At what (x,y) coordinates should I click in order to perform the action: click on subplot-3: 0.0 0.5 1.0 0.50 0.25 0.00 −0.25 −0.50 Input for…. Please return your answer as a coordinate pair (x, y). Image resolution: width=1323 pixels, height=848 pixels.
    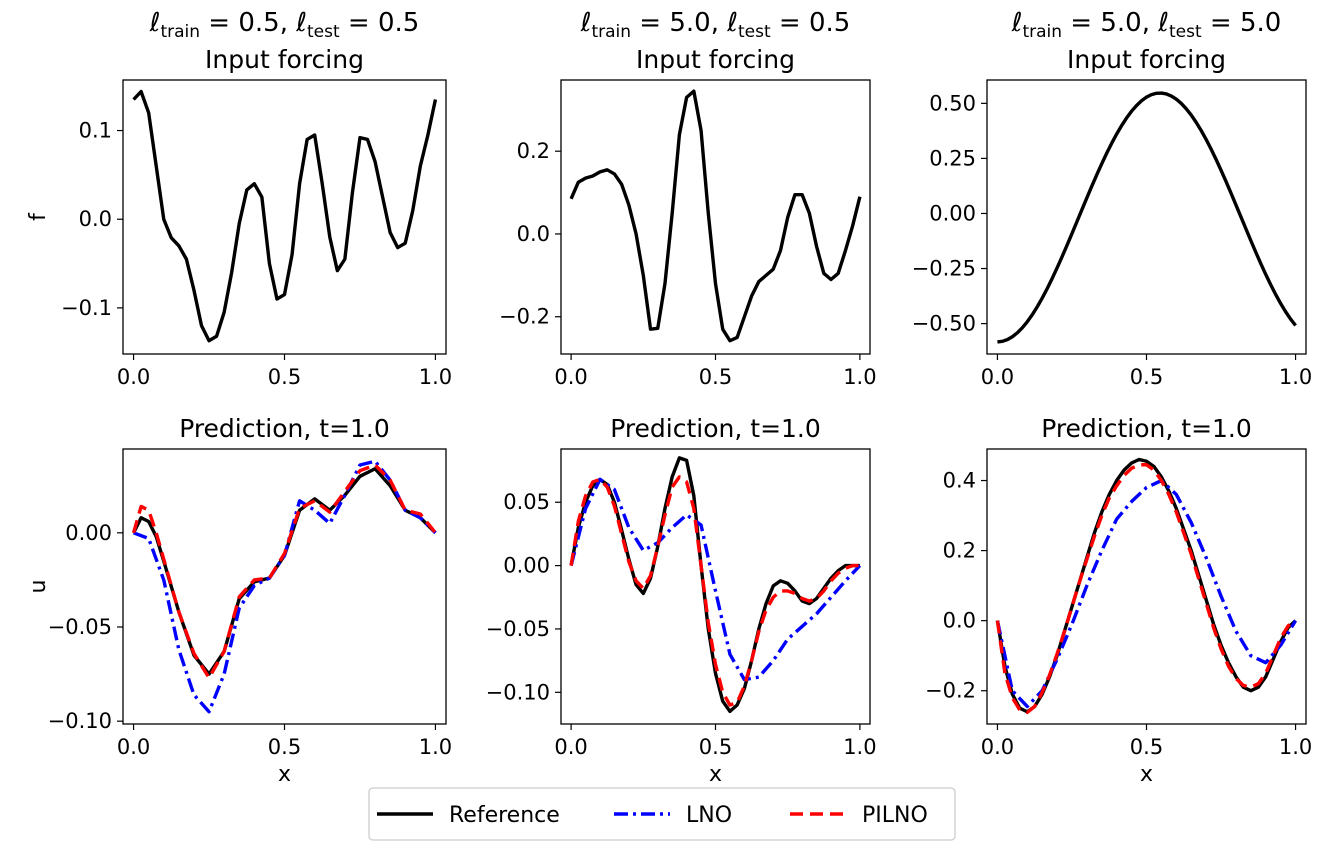
    Looking at the image, I should click on (1112, 198).